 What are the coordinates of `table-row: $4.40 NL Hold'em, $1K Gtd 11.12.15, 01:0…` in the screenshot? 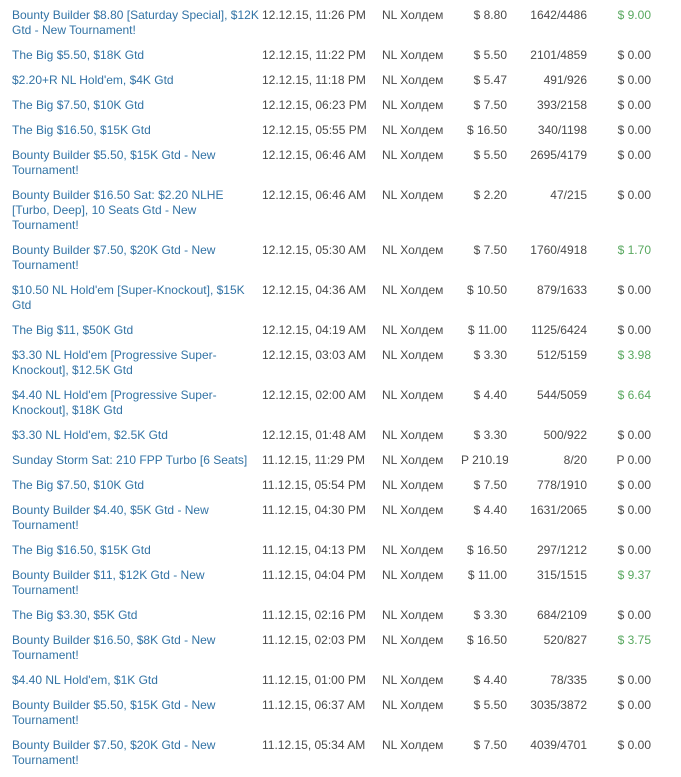 It's located at (340, 680).